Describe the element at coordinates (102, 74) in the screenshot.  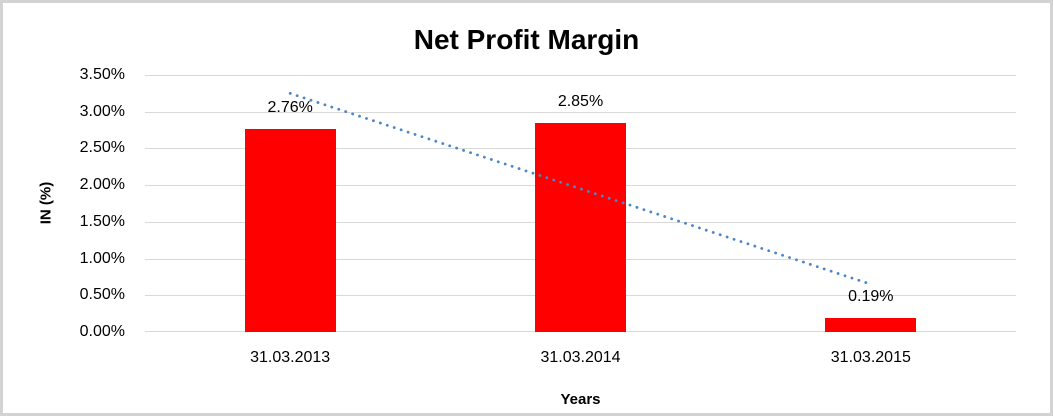
I see `y-tick-label: 3.50%` at that location.